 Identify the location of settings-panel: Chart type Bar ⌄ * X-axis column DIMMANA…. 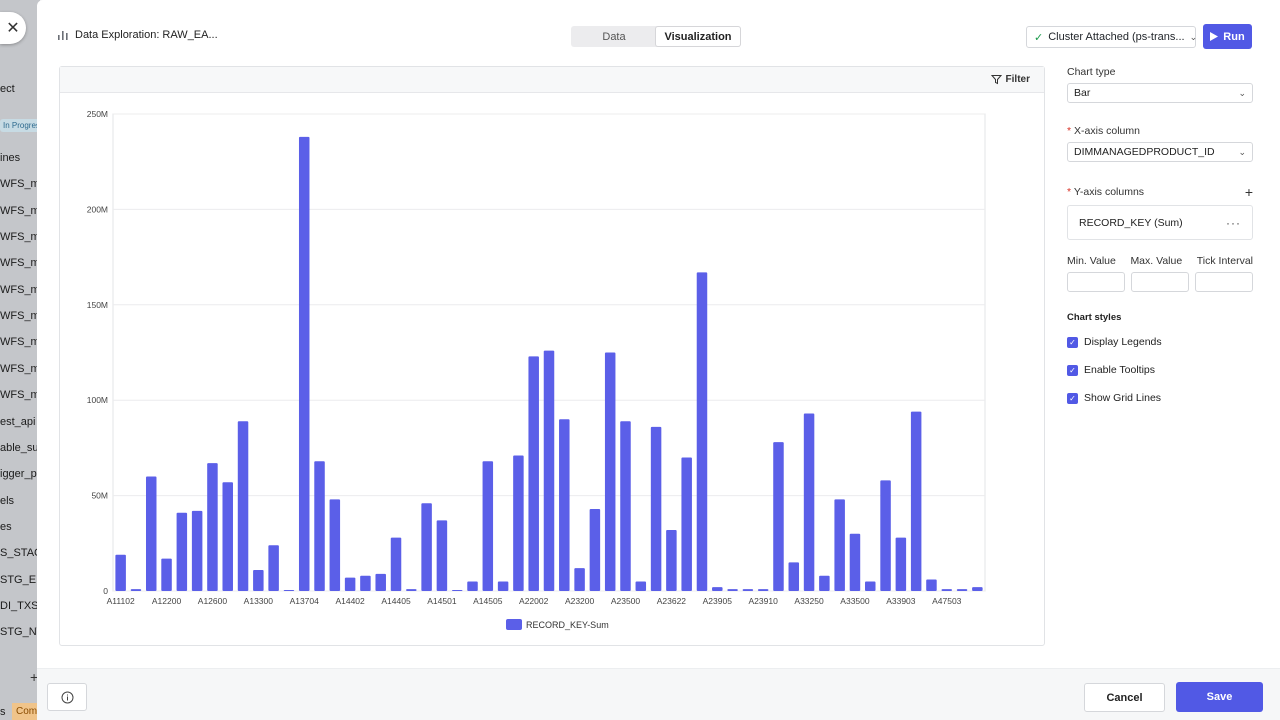
(1160, 235).